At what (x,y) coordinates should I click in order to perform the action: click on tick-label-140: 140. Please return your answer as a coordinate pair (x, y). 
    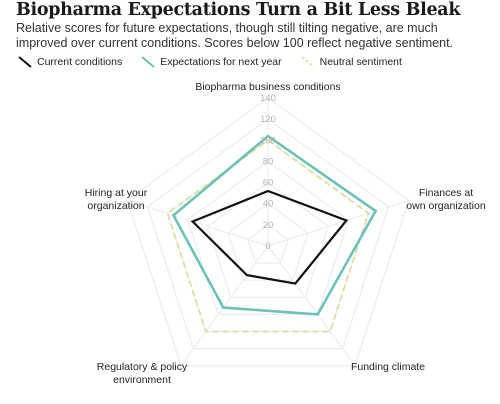
    Looking at the image, I should click on (268, 98).